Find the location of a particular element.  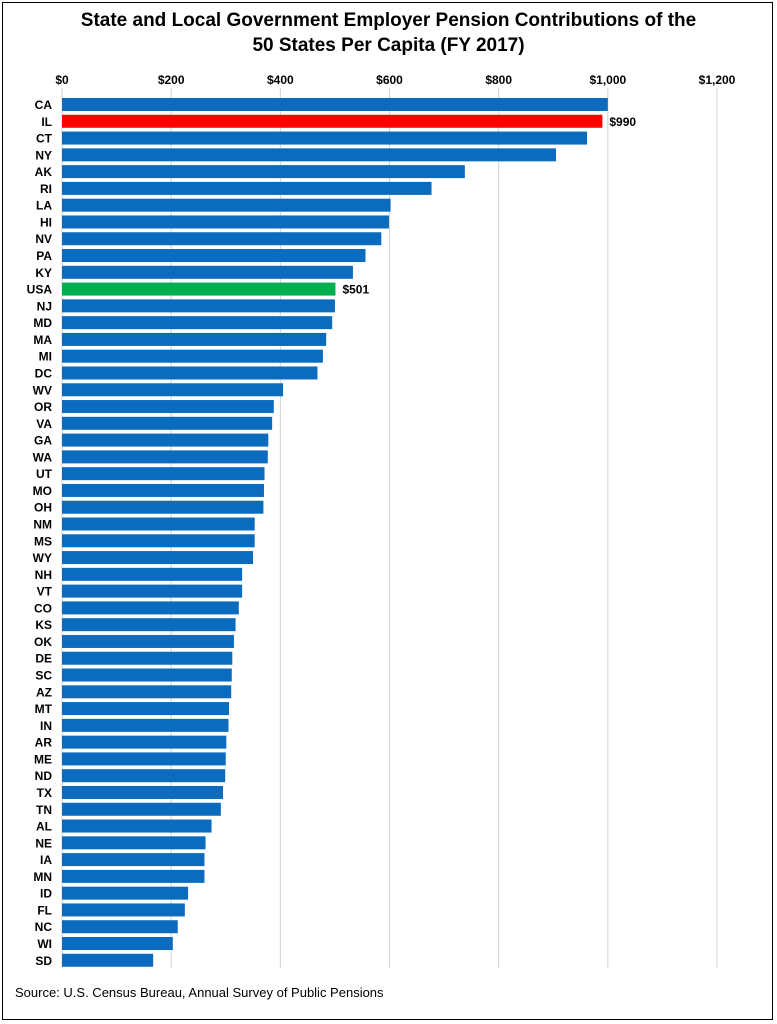

bar-mt is located at coordinates (146, 709).